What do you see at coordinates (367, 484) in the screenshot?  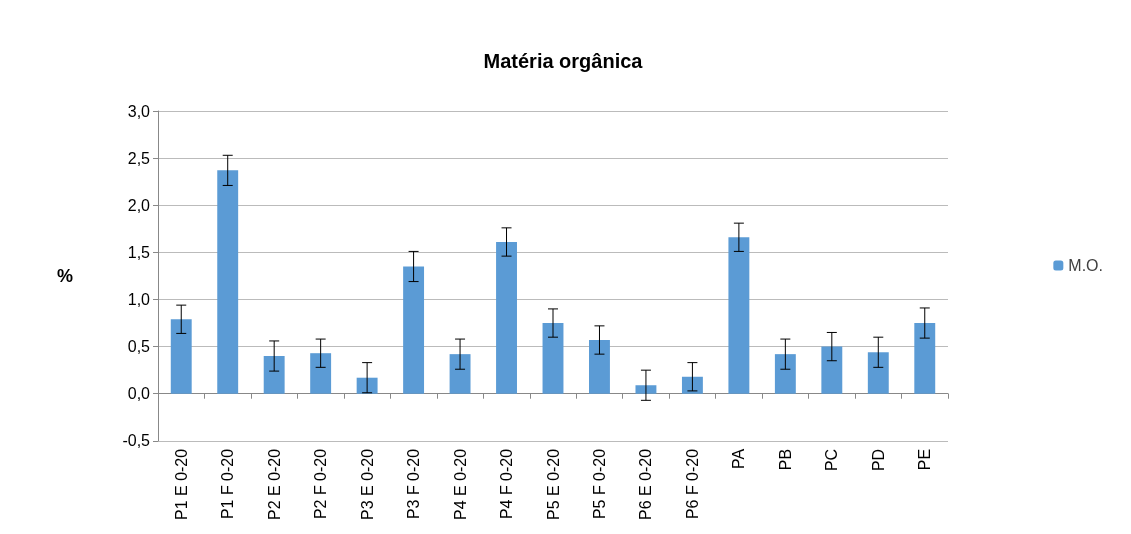 I see `x-tick-label: P3 E 0-20` at bounding box center [367, 484].